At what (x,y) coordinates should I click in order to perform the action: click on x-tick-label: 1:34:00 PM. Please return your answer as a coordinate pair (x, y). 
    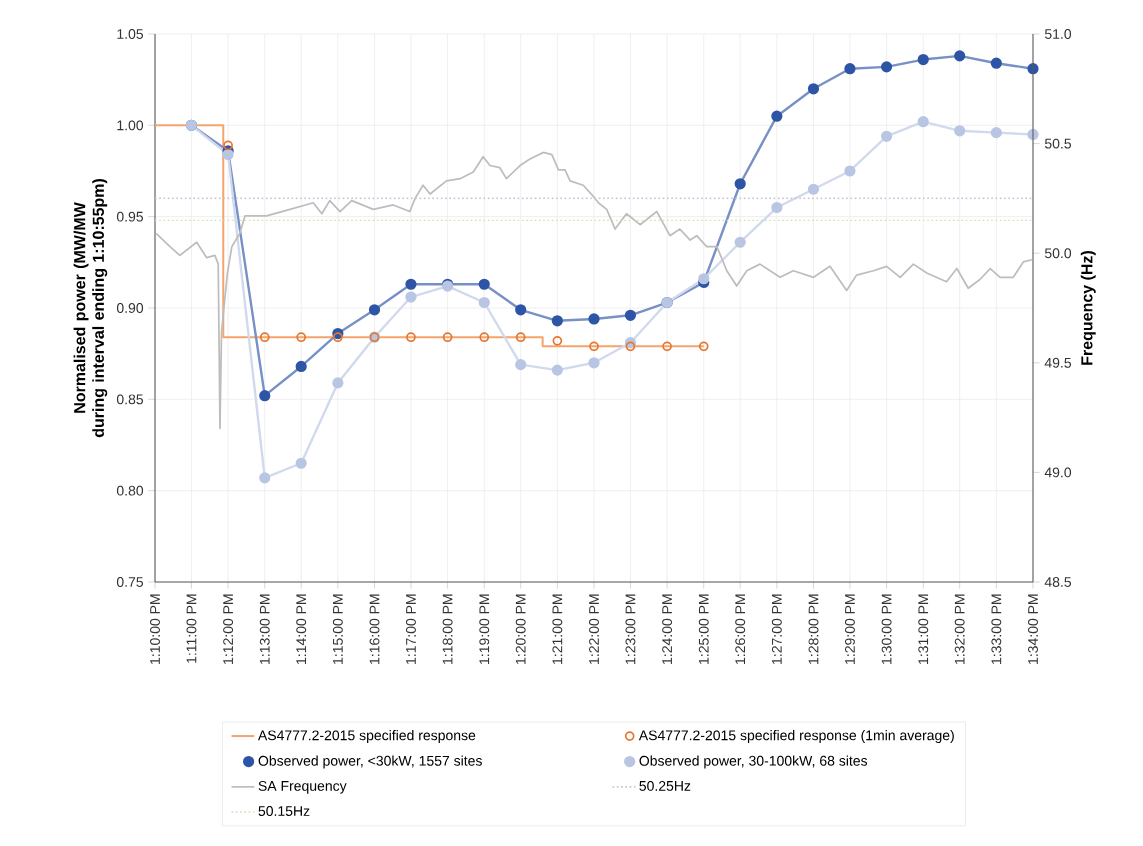
    Looking at the image, I should click on (1033, 629).